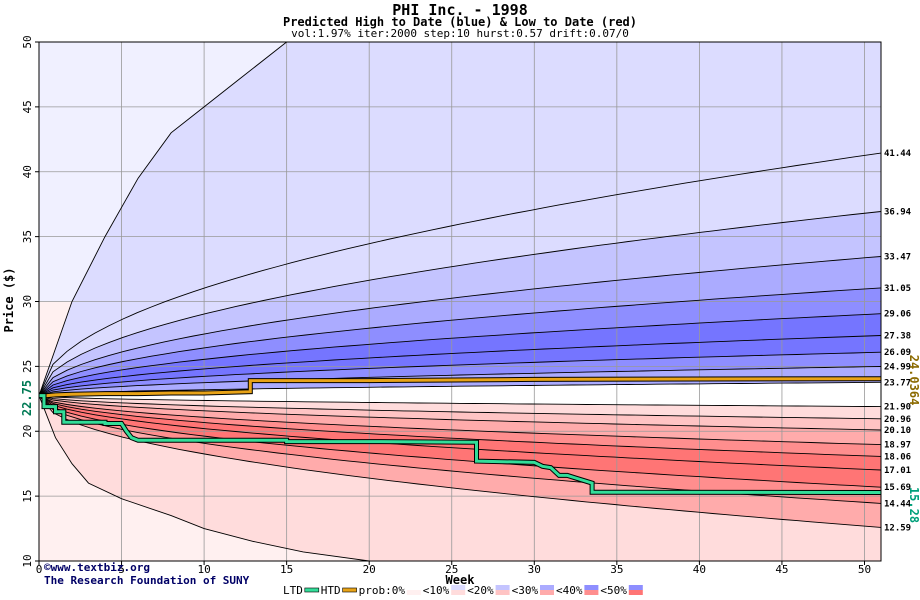  I want to click on x-tick-label-50: 50, so click(864, 569).